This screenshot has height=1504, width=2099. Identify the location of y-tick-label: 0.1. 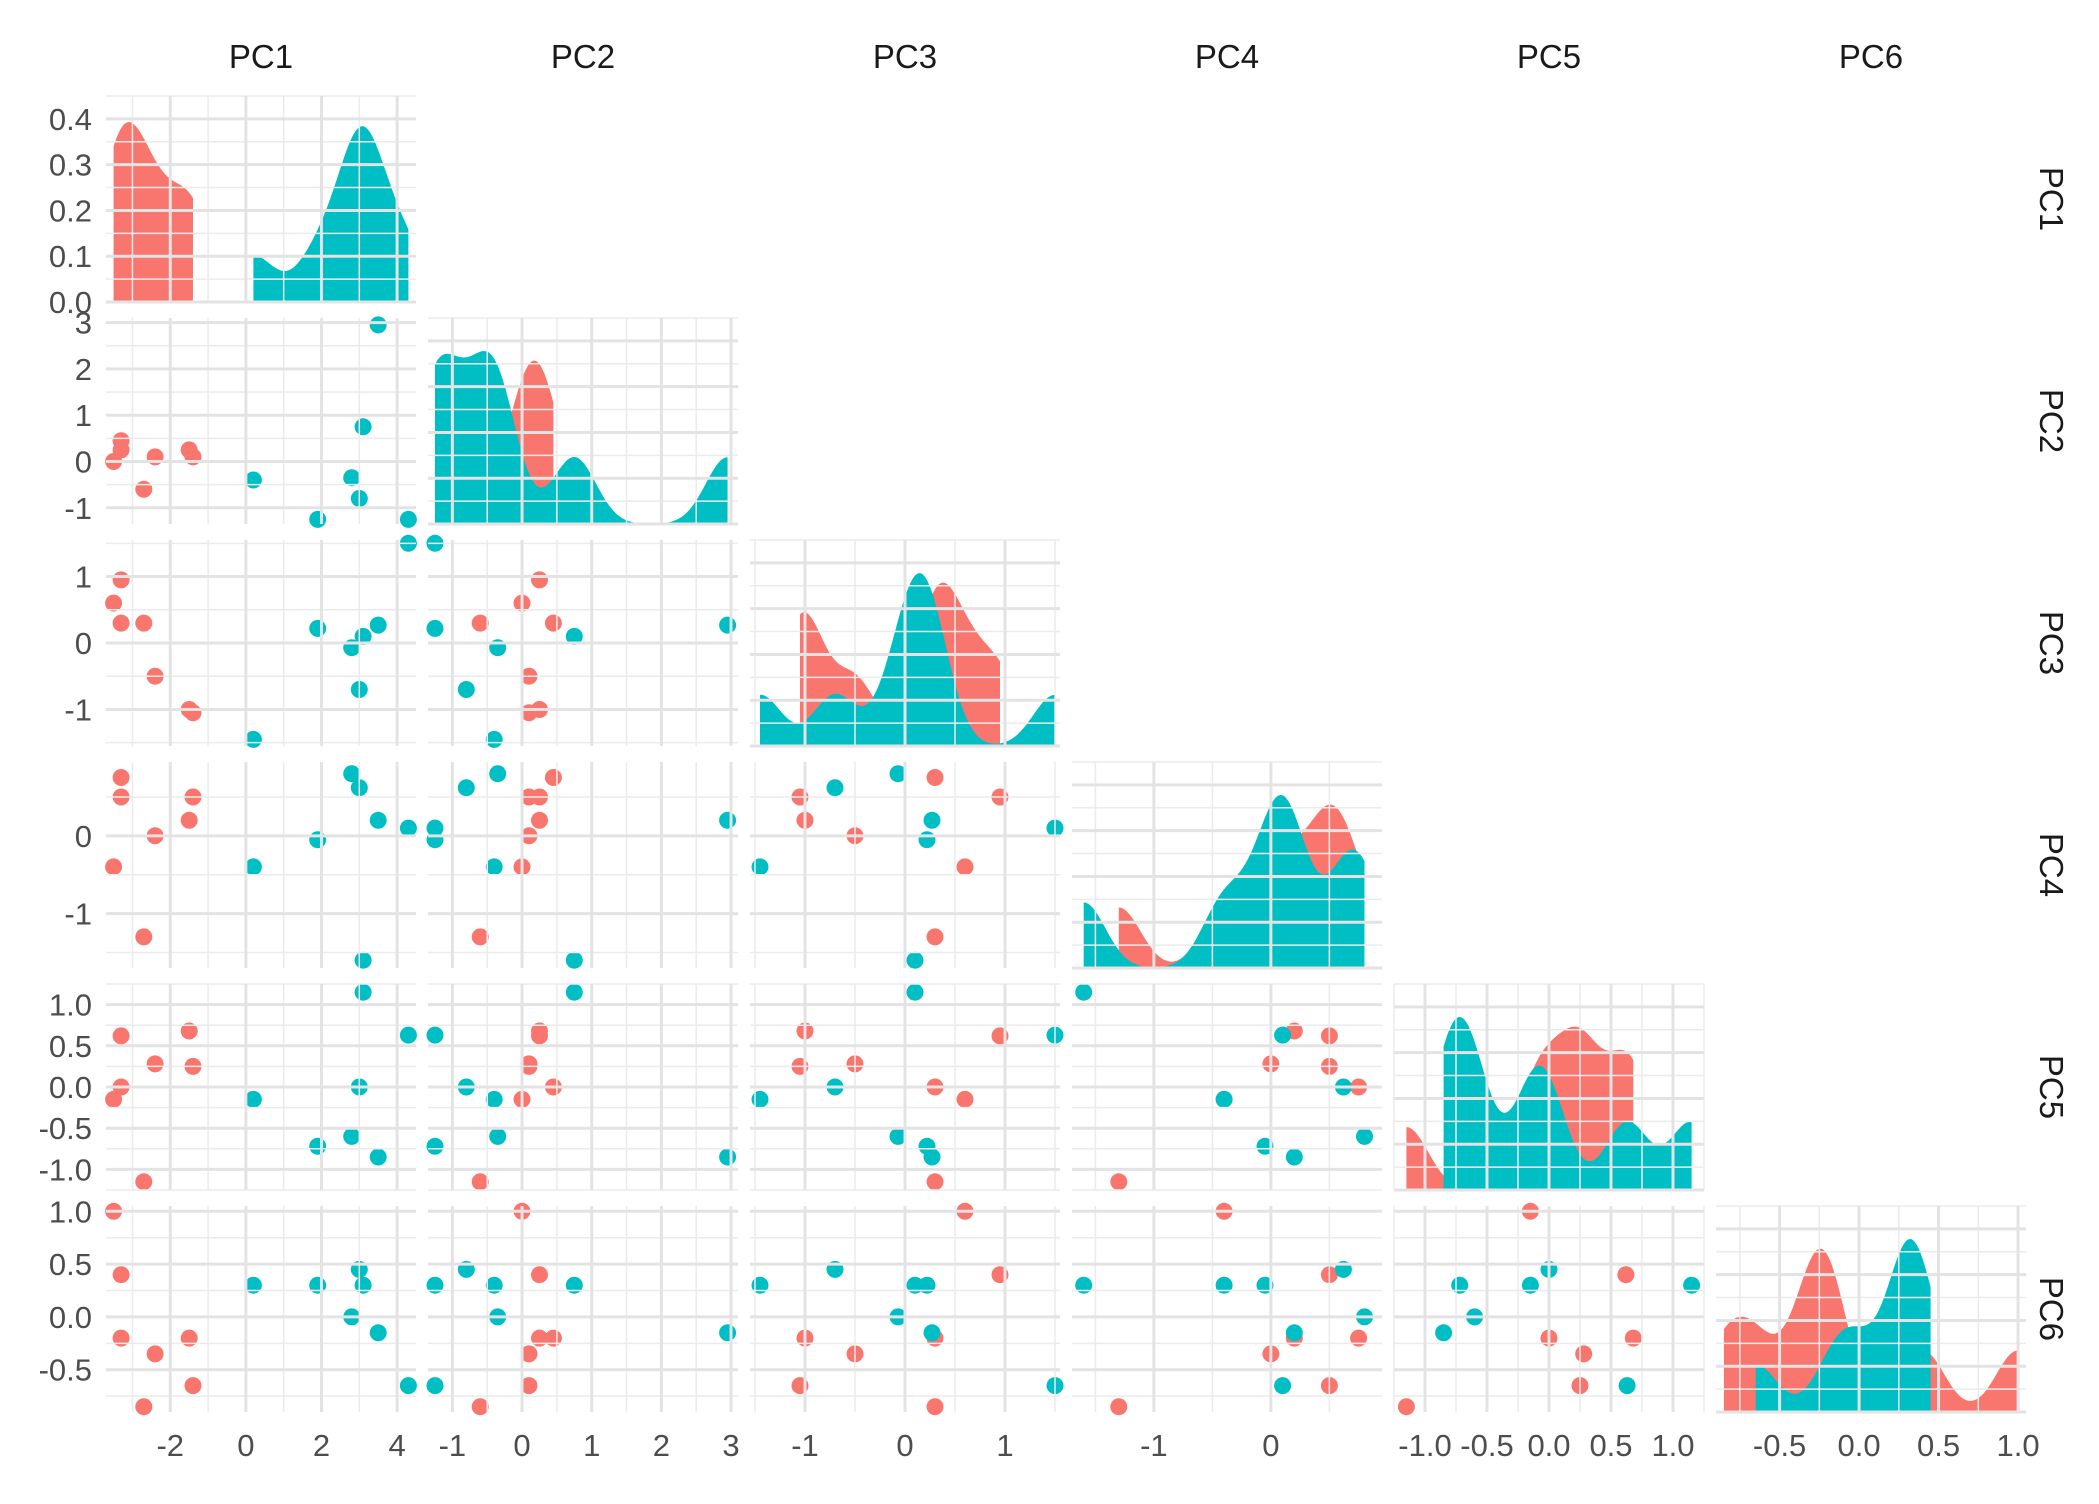
(70, 256).